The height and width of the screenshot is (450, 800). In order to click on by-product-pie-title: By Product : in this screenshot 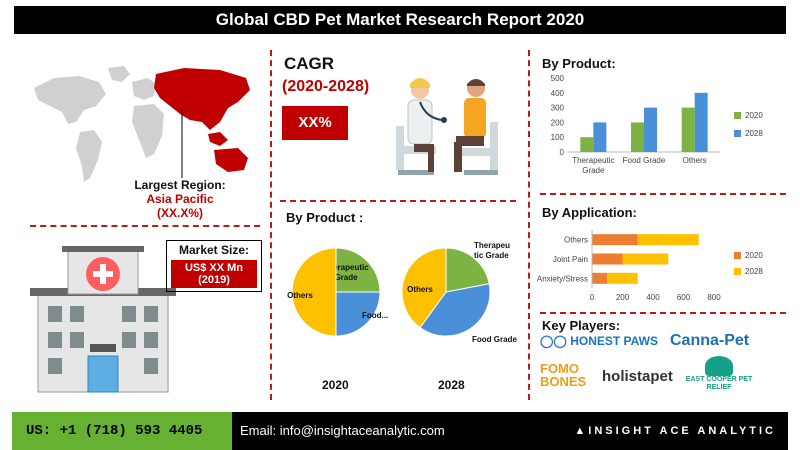, I will do `click(325, 217)`.